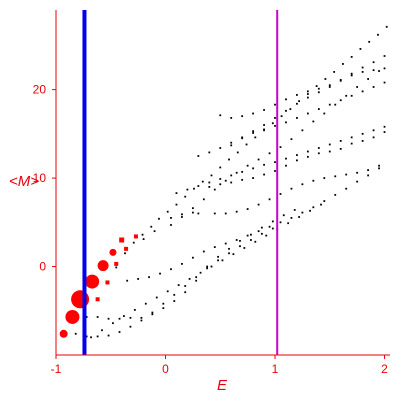 The image size is (400, 400). Describe the element at coordinates (56, 369) in the screenshot. I see `x-tick-label: -1` at that location.